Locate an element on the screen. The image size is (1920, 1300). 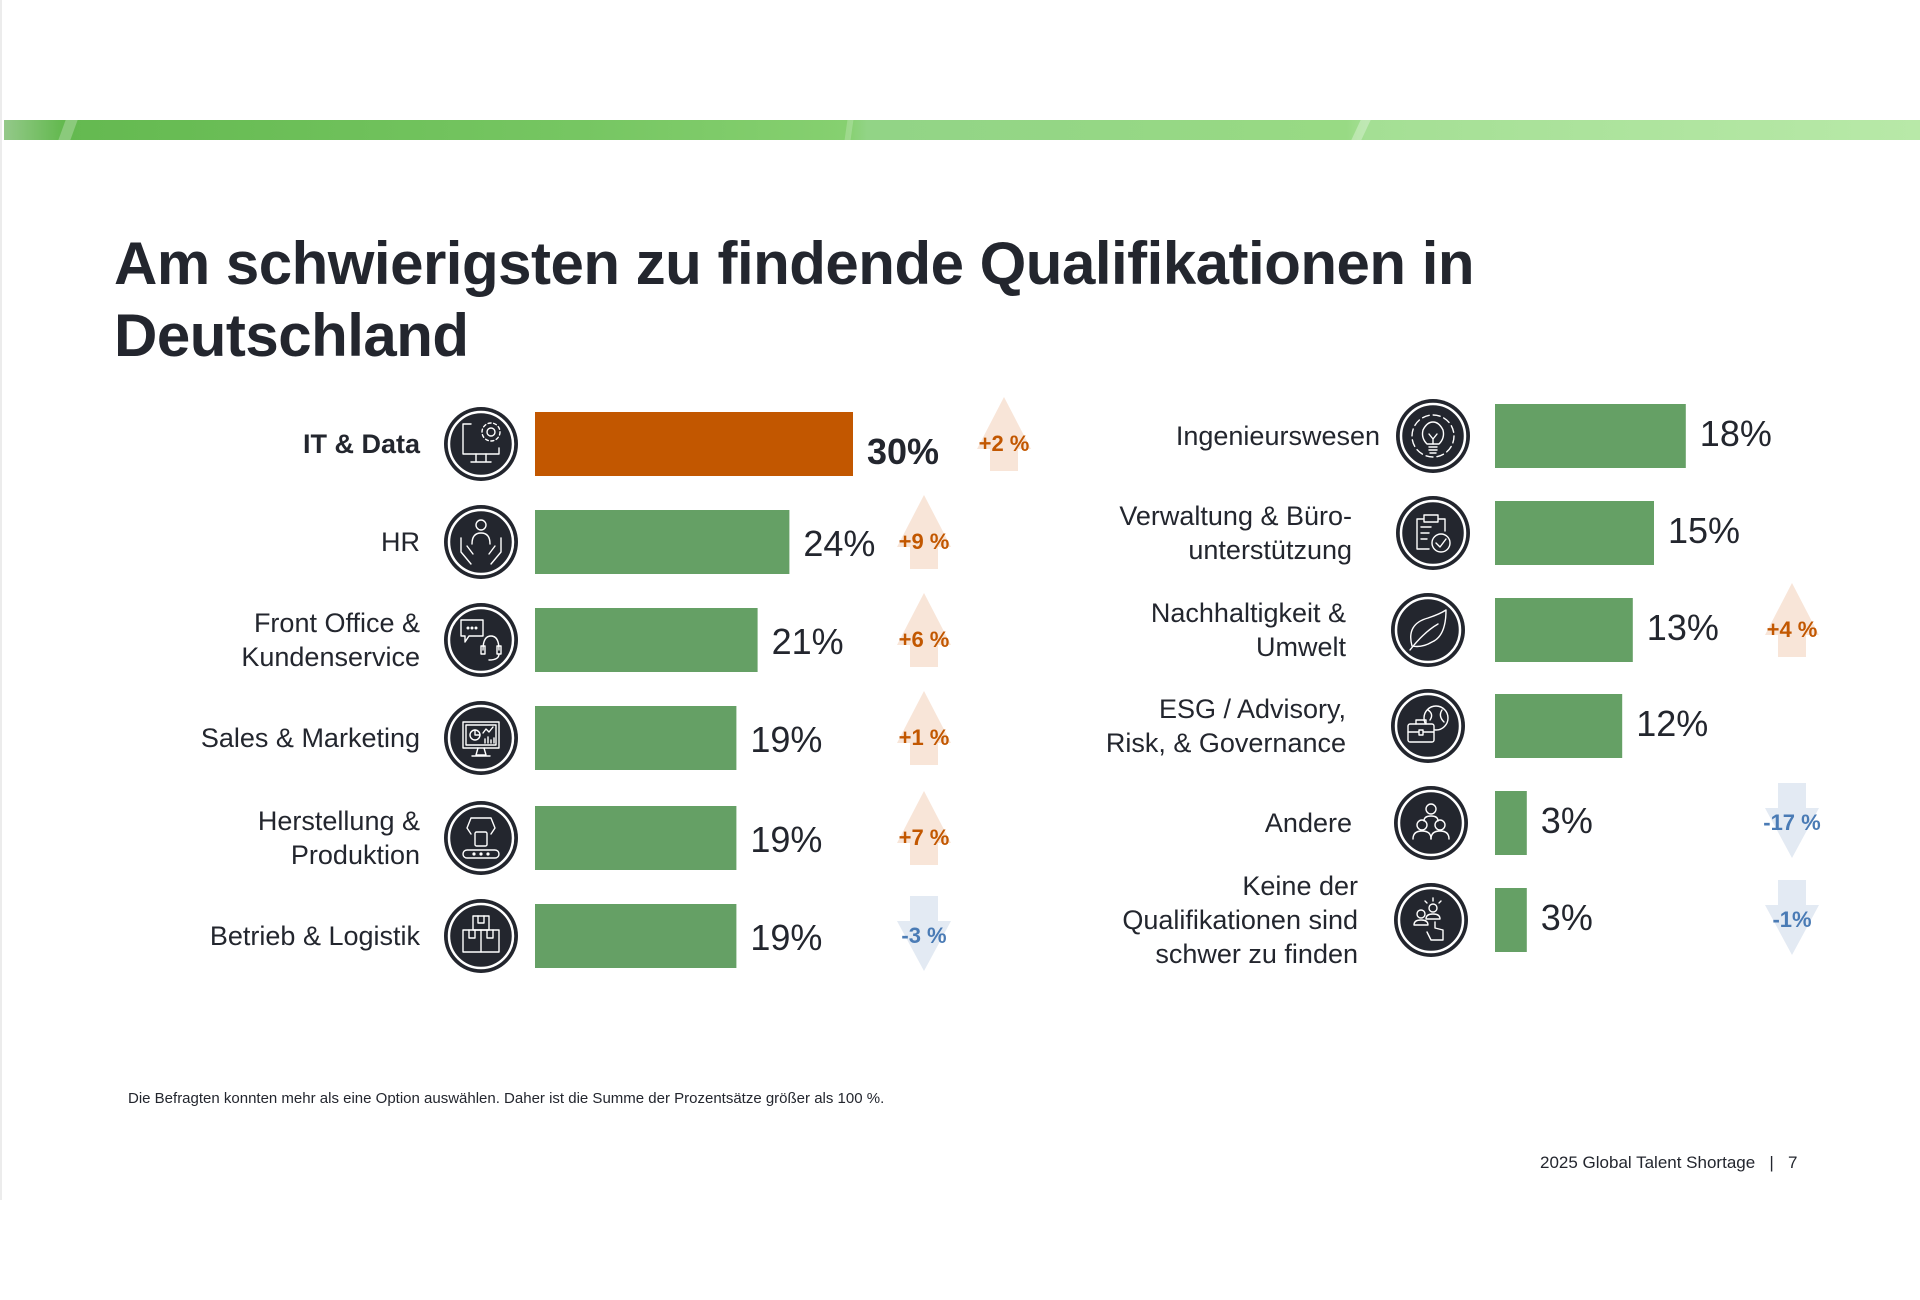
page-number: 7 is located at coordinates (1792, 1162).